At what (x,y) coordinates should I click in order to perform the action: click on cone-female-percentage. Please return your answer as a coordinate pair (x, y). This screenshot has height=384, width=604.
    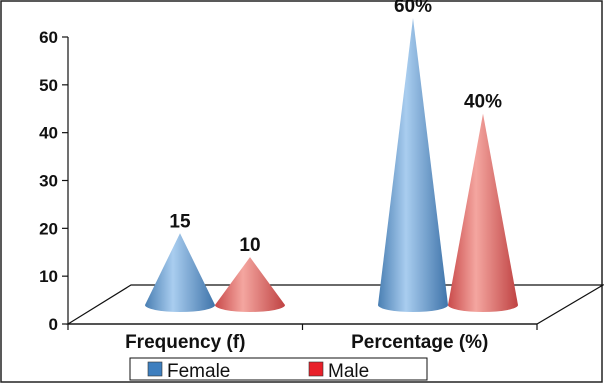
    Looking at the image, I should click on (413, 165).